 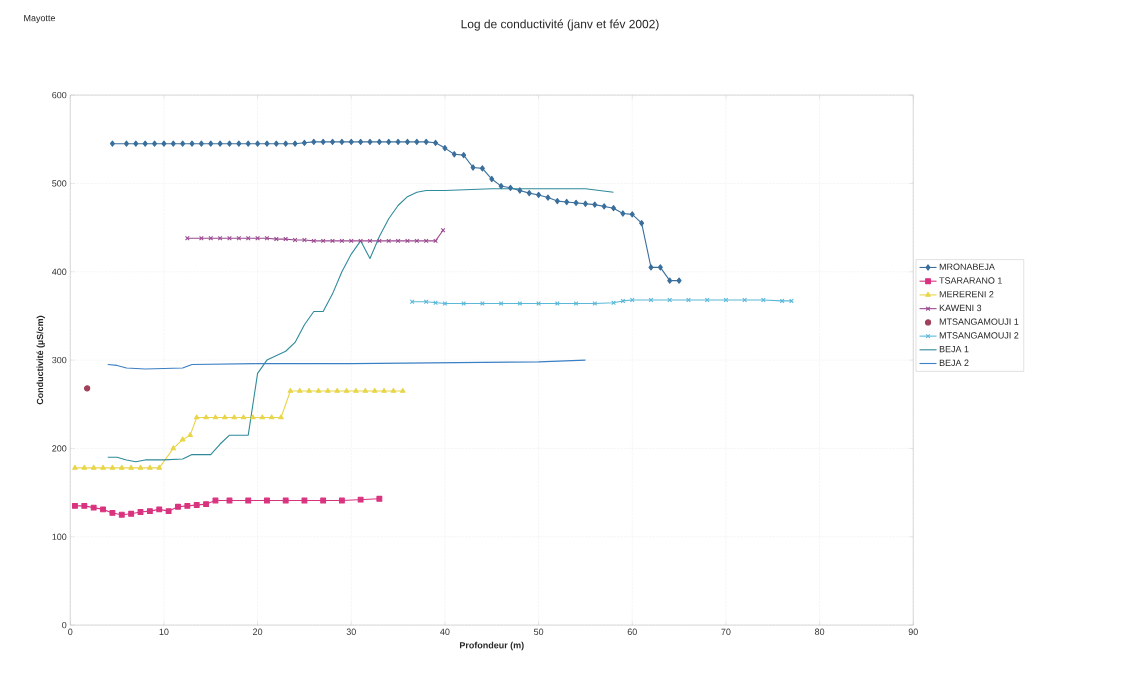 I want to click on x-tick-label: 80, so click(x=819, y=631).